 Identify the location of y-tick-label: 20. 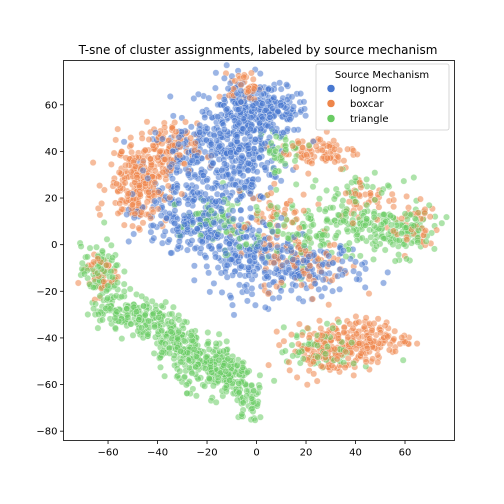
(51, 199).